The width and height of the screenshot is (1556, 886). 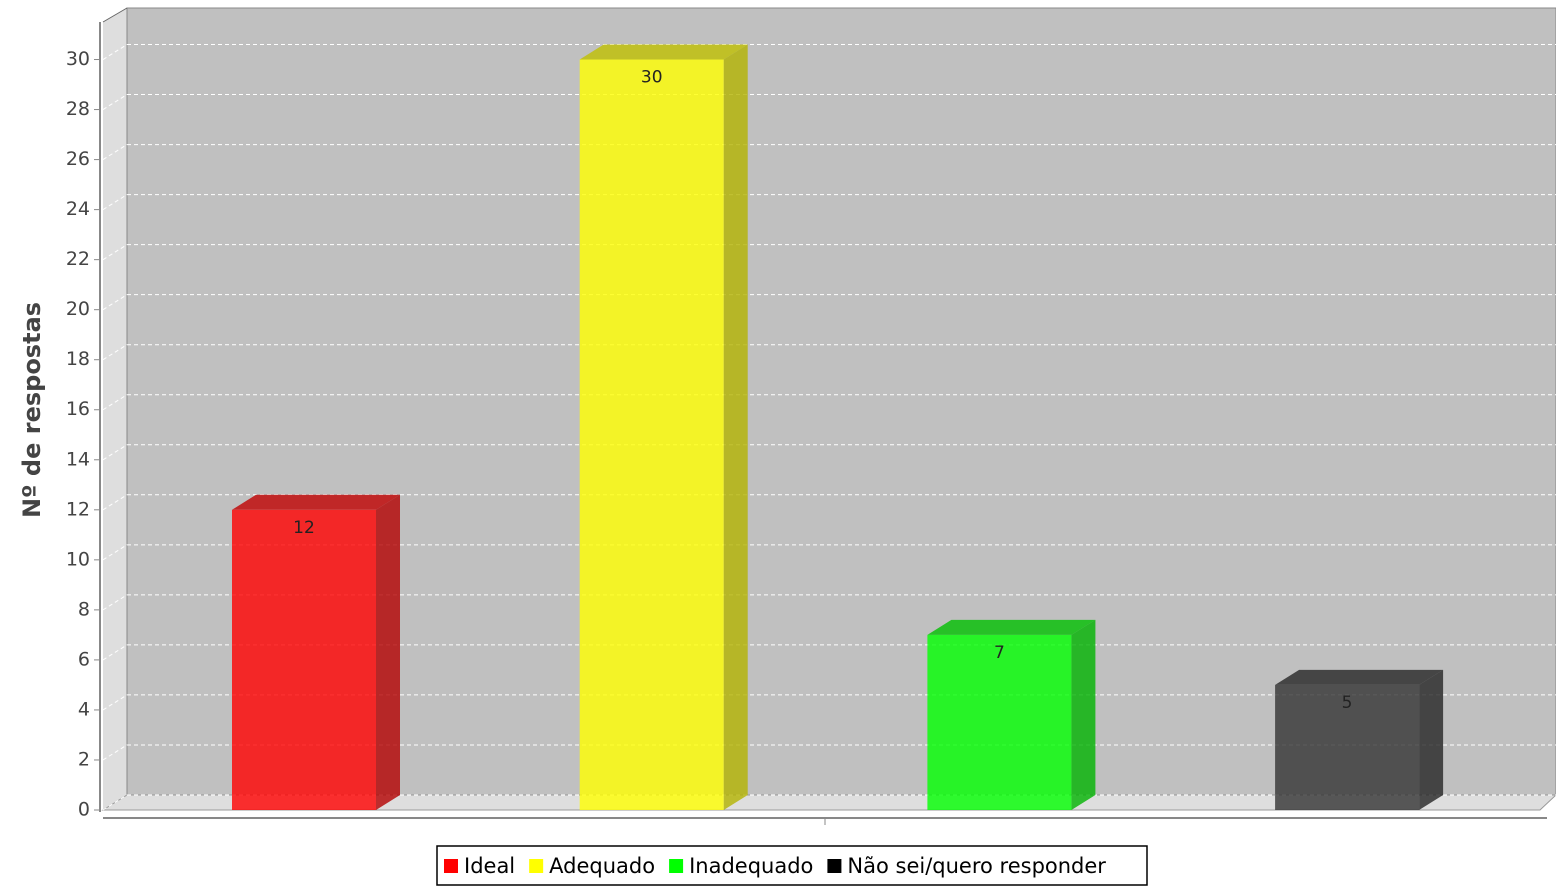 What do you see at coordinates (304, 528) in the screenshot?
I see `value-label: 12` at bounding box center [304, 528].